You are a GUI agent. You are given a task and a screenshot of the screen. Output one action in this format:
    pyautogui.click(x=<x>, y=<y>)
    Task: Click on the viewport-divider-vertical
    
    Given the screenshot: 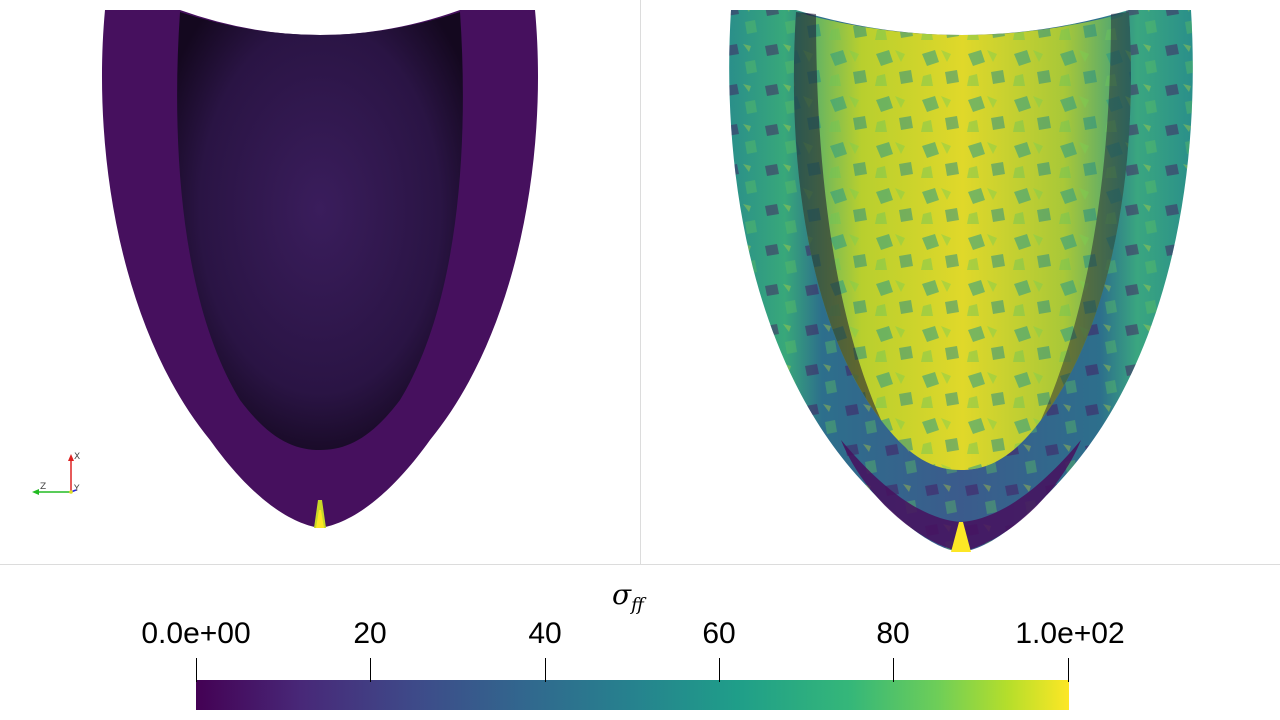 What is the action you would take?
    pyautogui.click(x=640, y=282)
    